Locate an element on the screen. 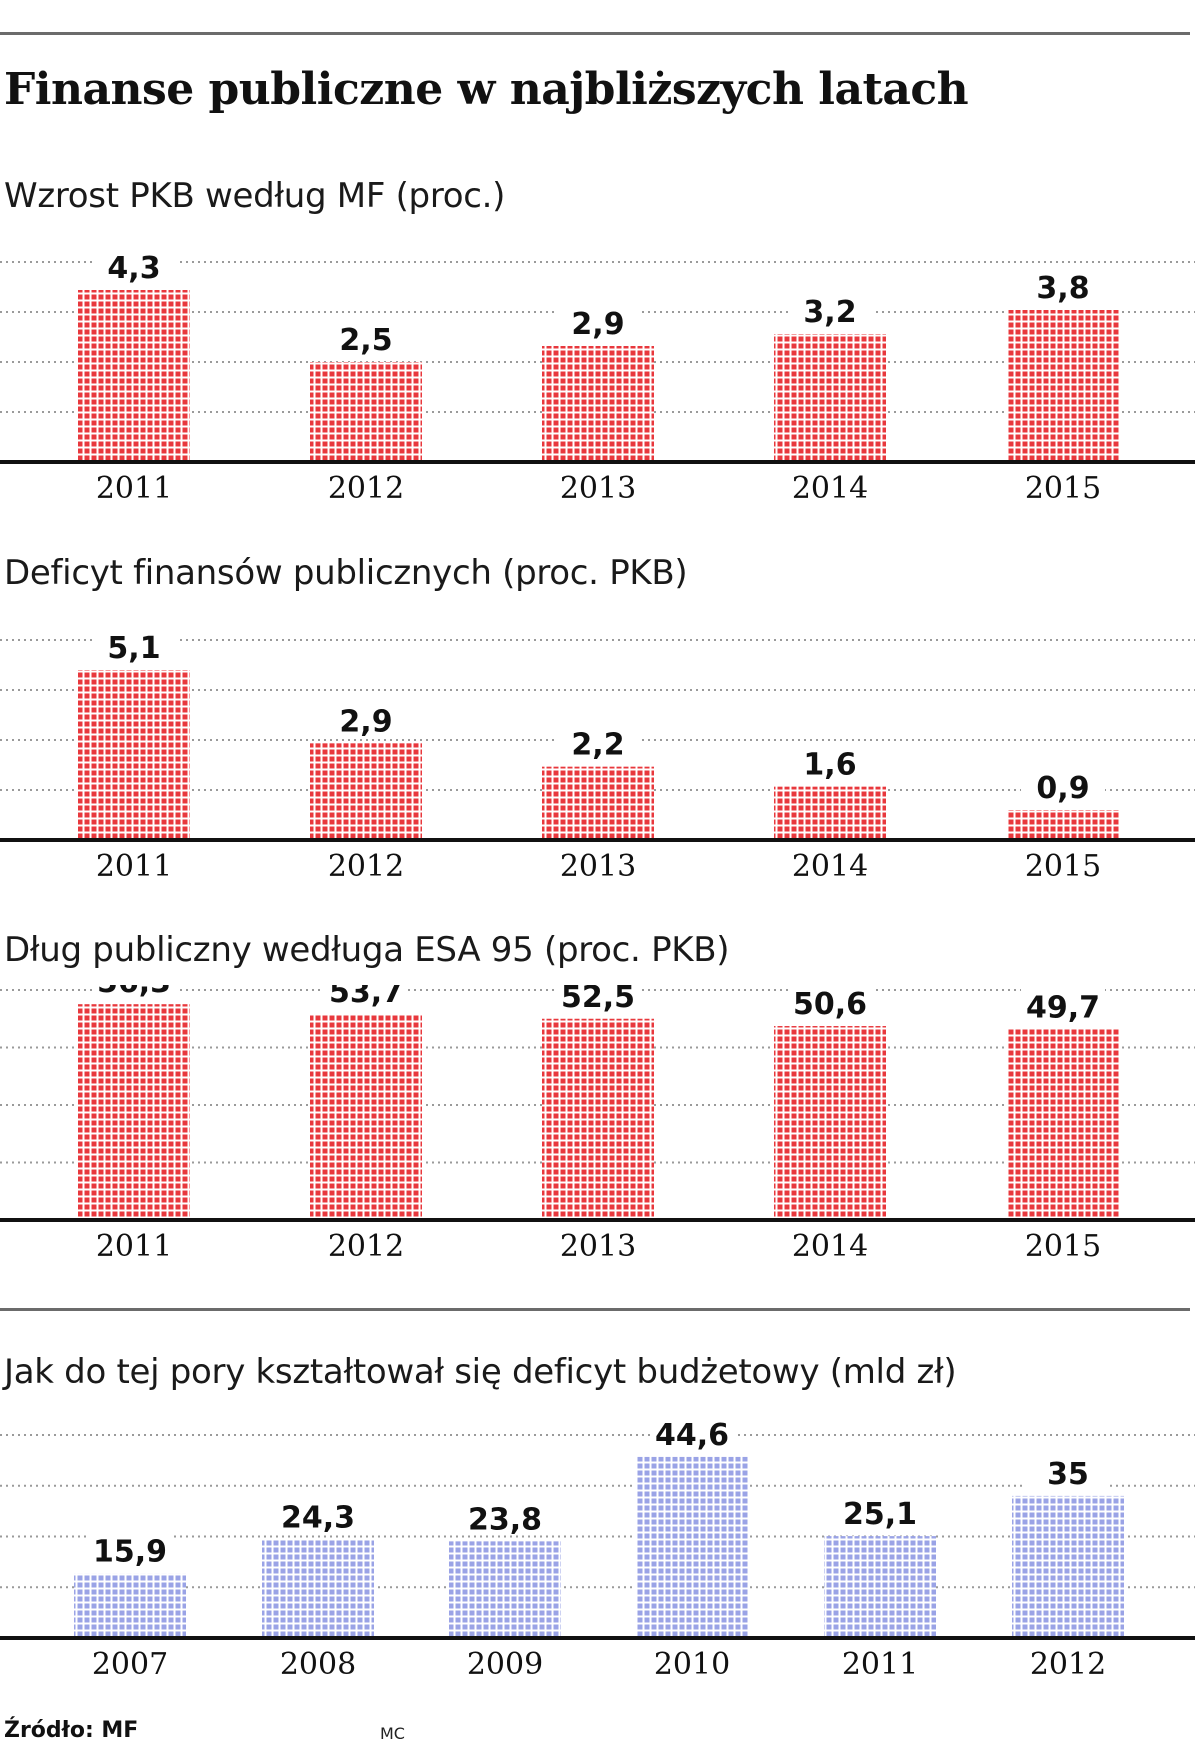 The image size is (1200, 1744). value-label: 44,6 is located at coordinates (692, 1435).